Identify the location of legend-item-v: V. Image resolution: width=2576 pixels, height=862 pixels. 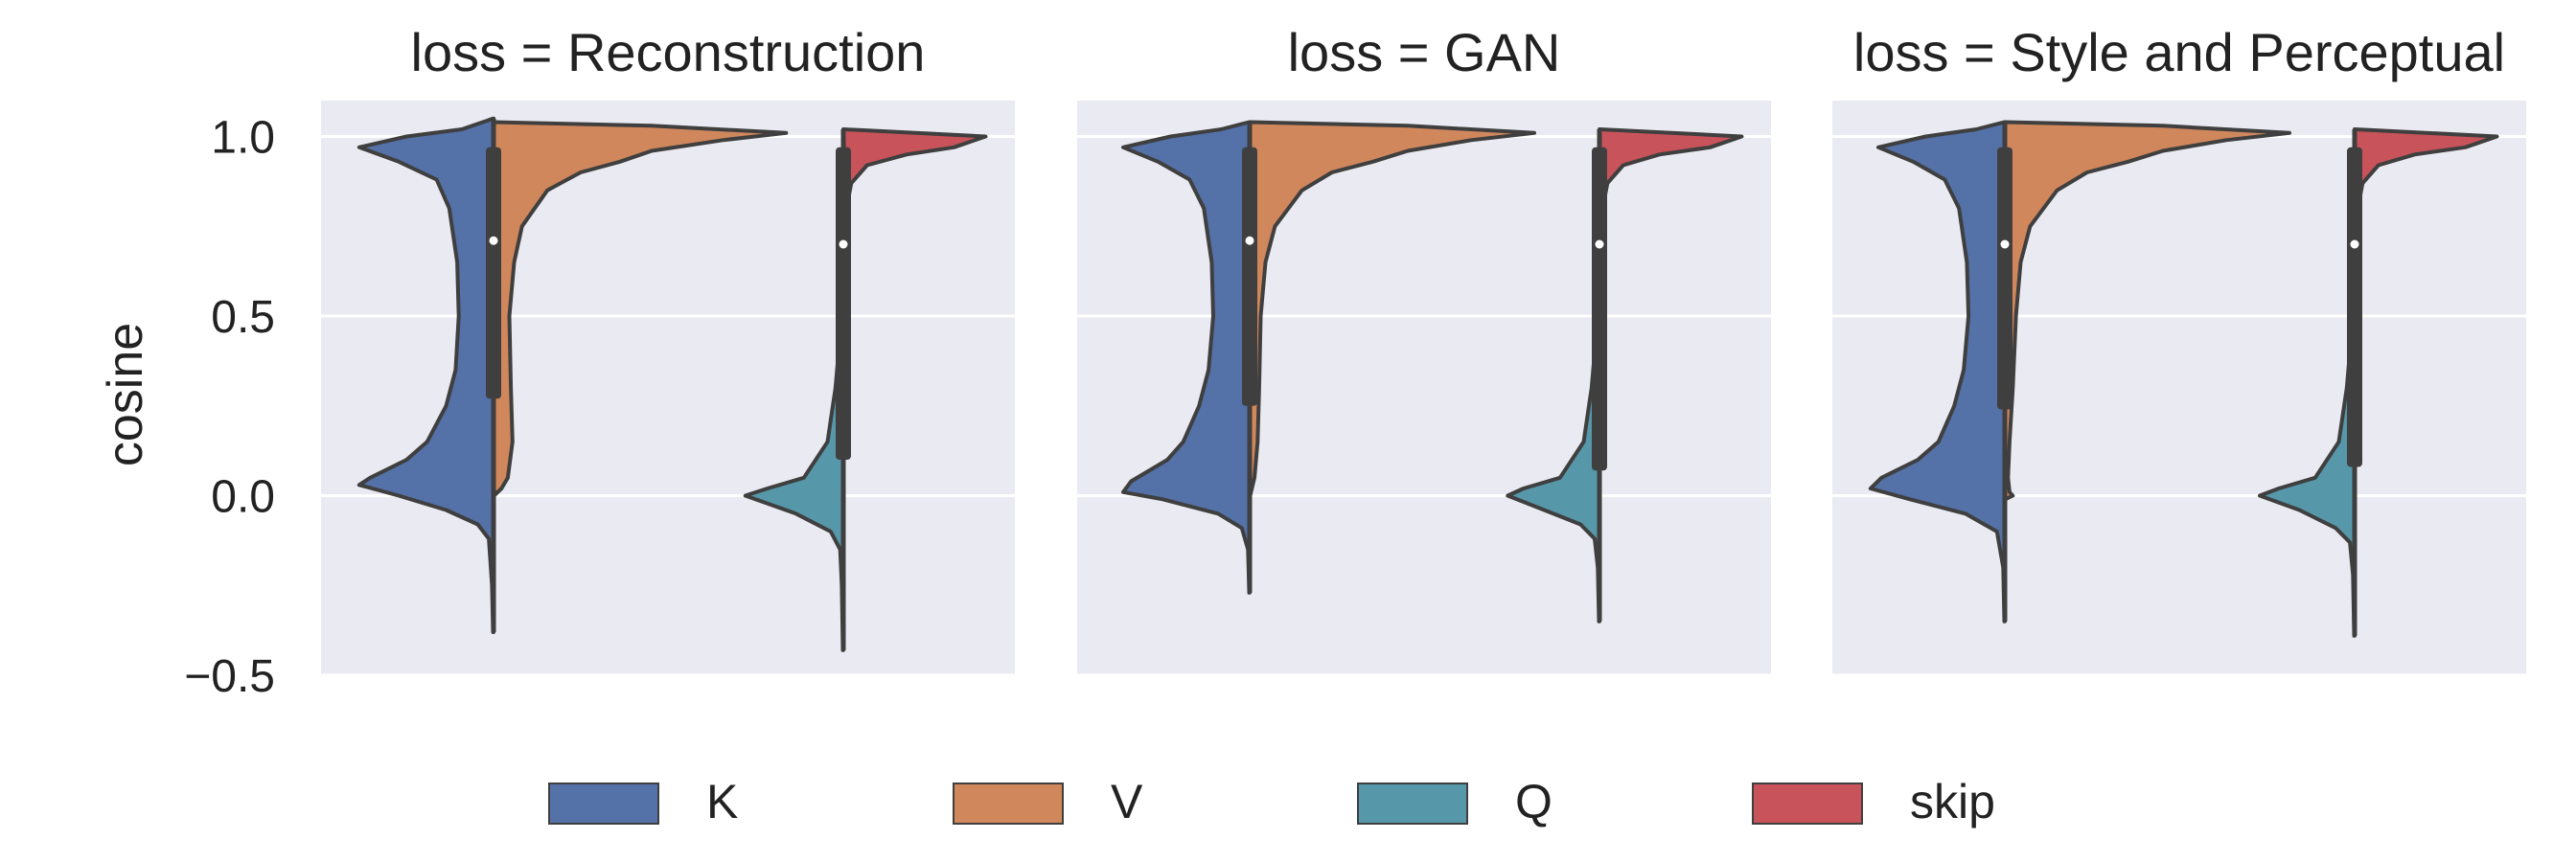
(1048, 802).